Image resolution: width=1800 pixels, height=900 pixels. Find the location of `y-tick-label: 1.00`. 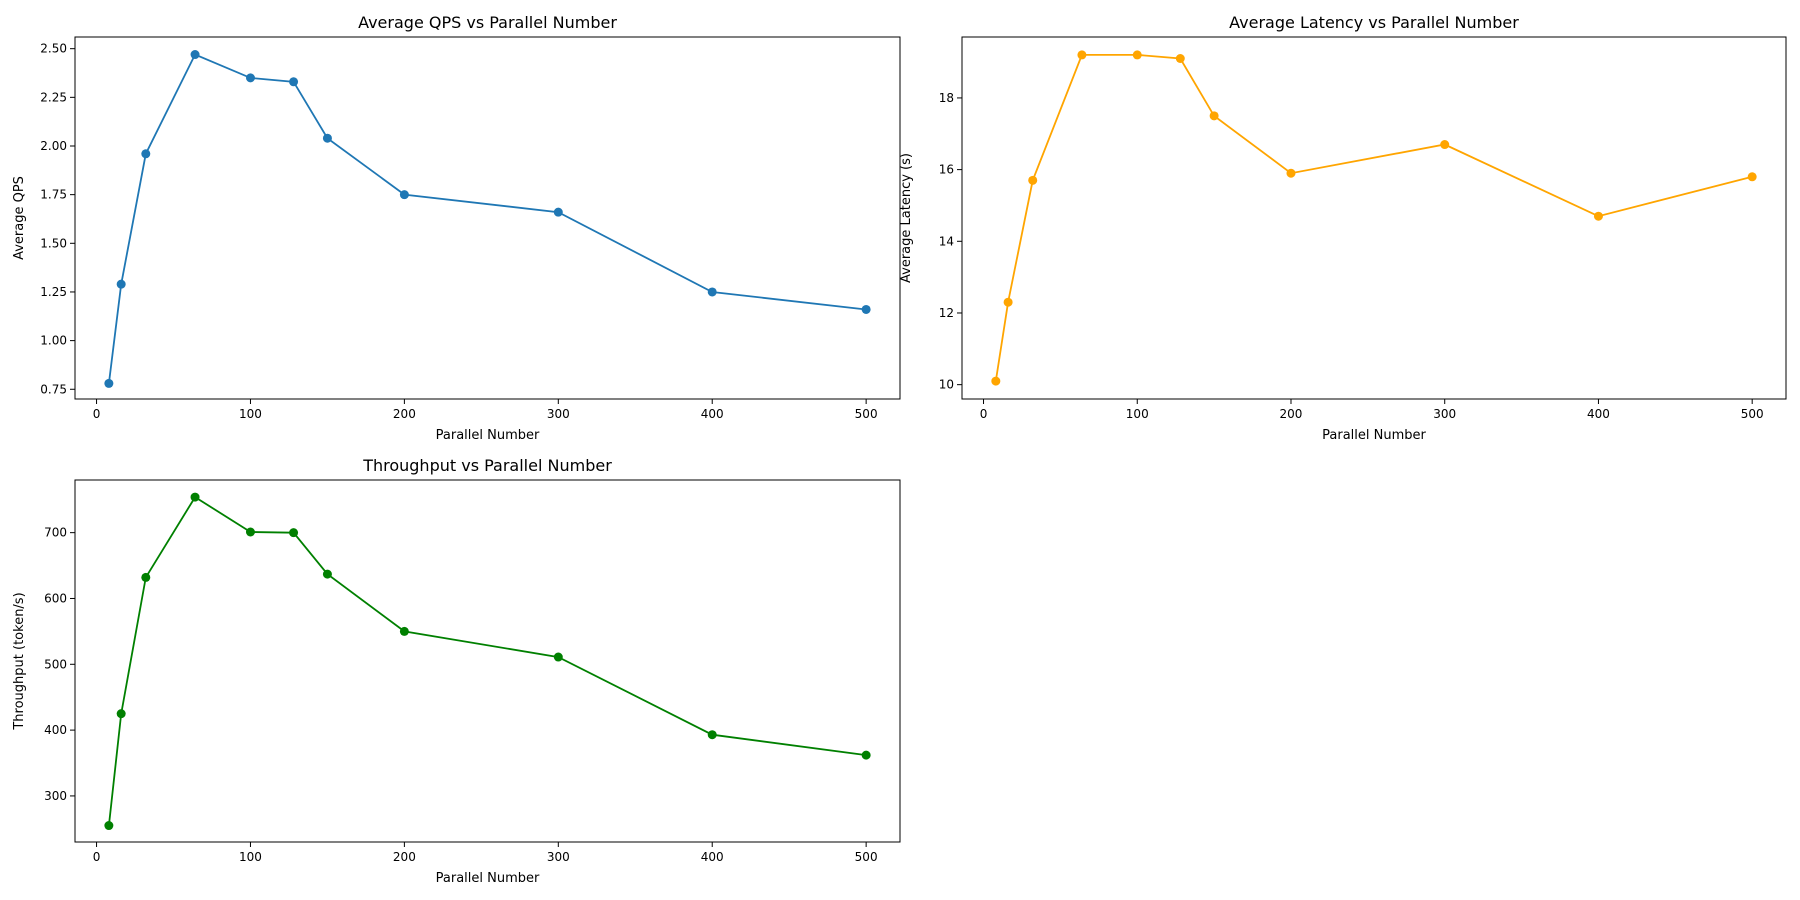

y-tick-label: 1.00 is located at coordinates (53, 341).